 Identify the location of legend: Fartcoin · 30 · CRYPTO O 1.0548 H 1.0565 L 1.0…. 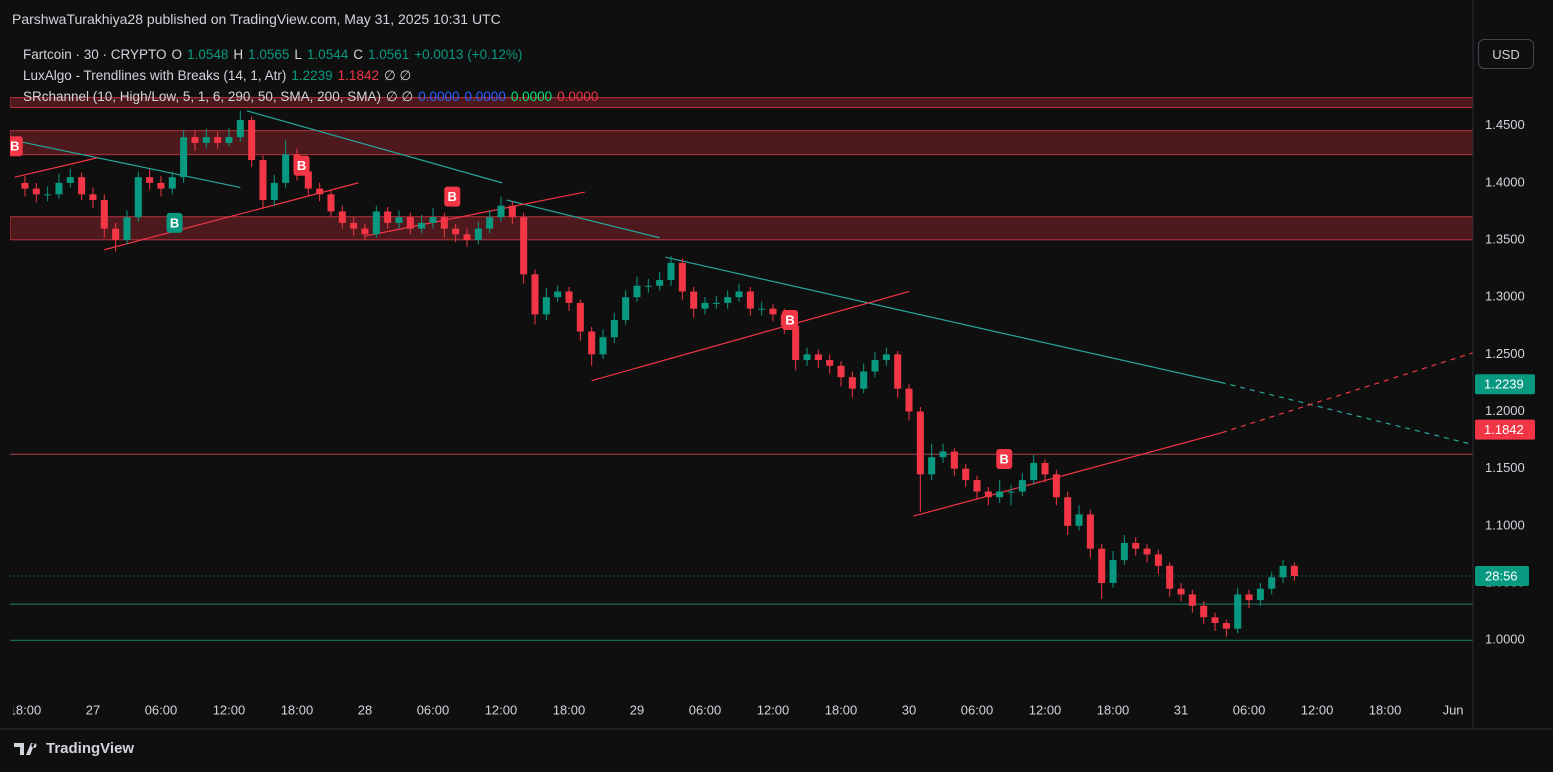
(313, 75).